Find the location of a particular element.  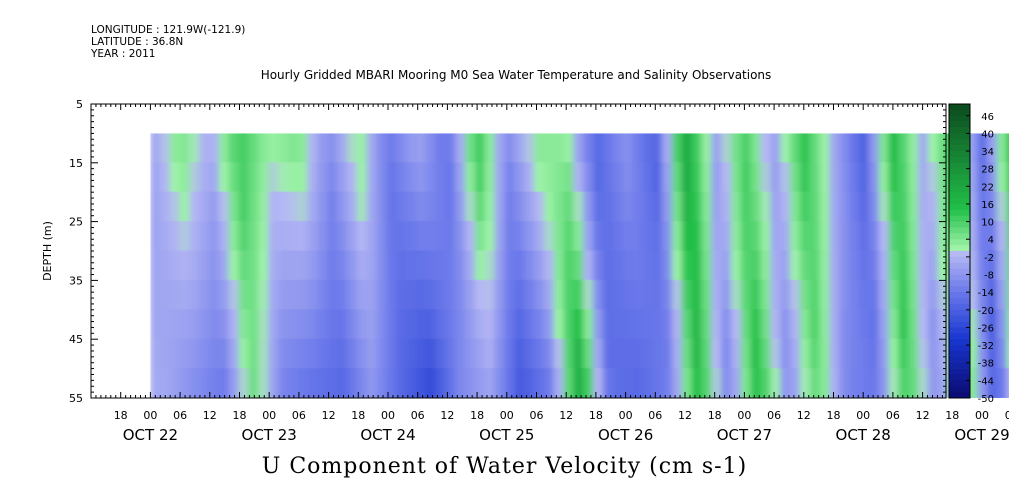

colorbar-label: -2 is located at coordinates (989, 258).